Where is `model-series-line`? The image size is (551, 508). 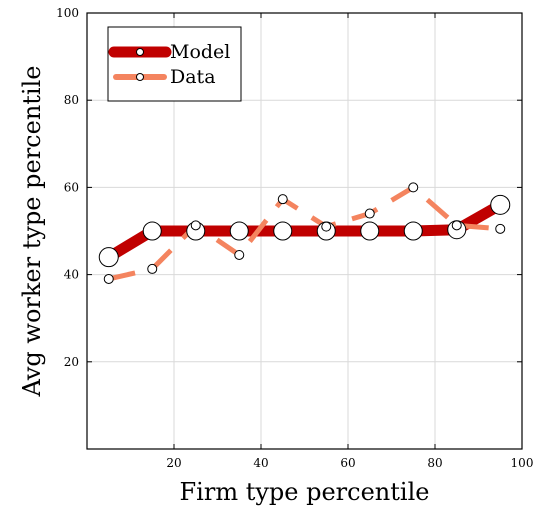 model-series-line is located at coordinates (304, 231).